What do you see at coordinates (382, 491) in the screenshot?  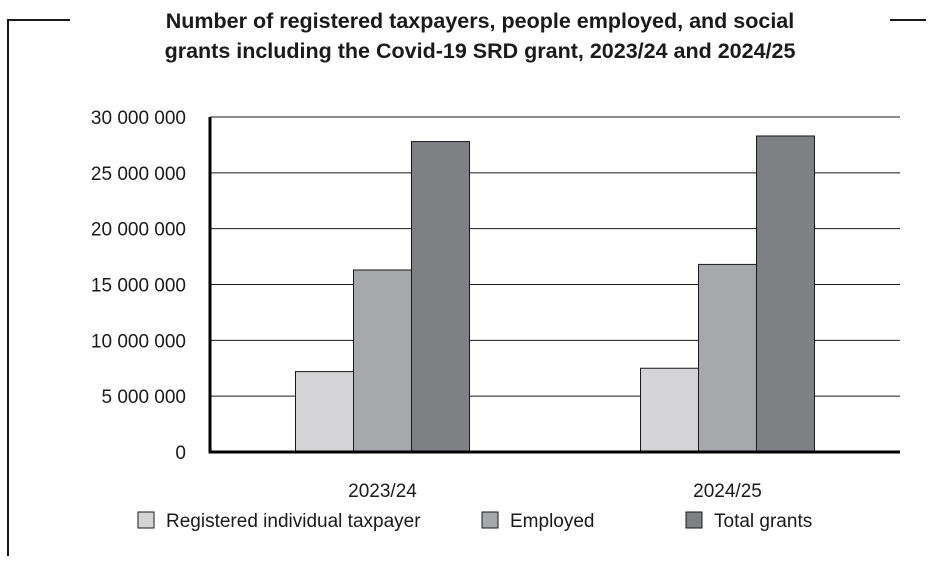 I see `x-tick-label: 2023/24` at bounding box center [382, 491].